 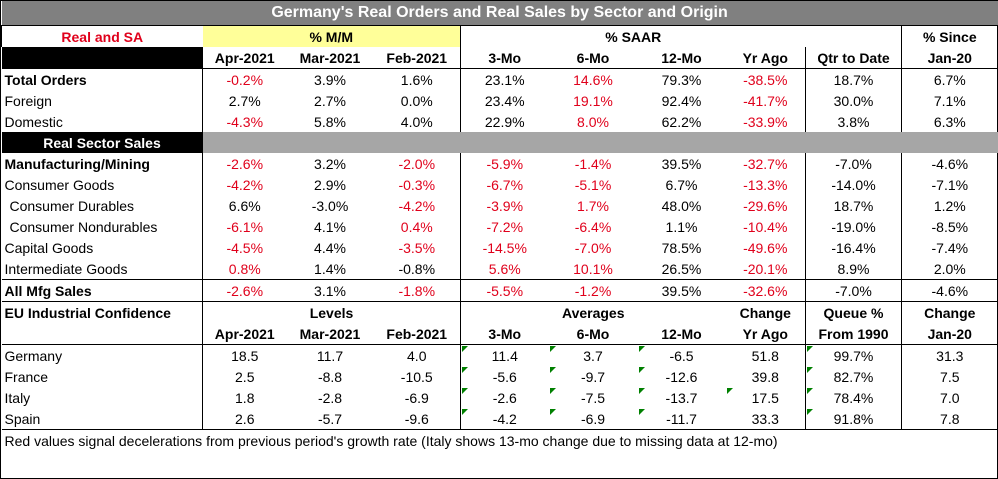 What do you see at coordinates (765, 333) in the screenshot?
I see `eu-subheader: Yr Ago` at bounding box center [765, 333].